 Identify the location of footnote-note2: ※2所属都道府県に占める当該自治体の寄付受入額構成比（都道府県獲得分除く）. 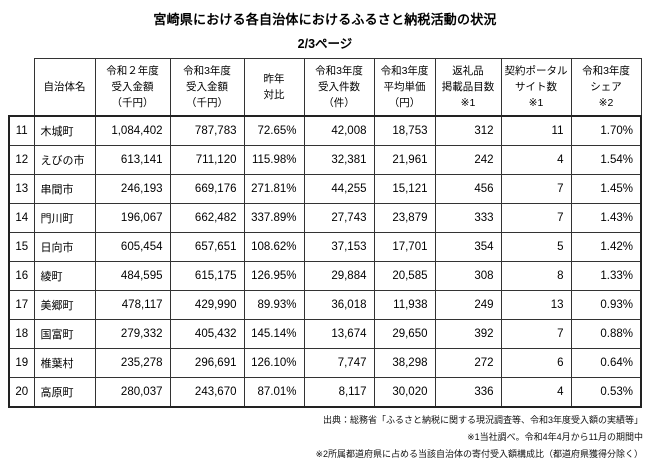
(479, 454).